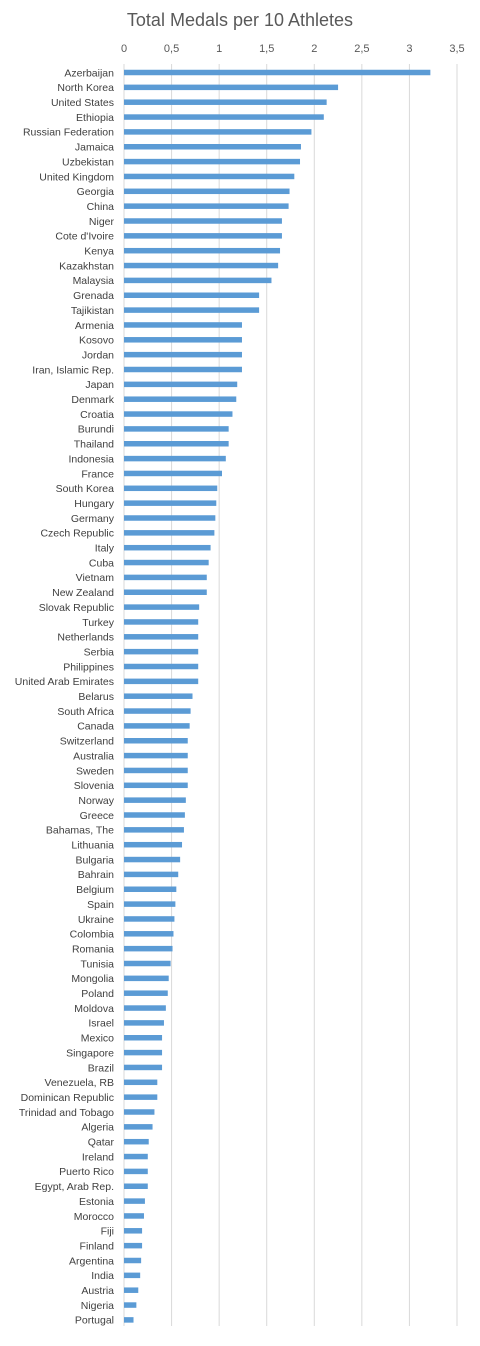 Image resolution: width=480 pixels, height=1346 pixels. Describe the element at coordinates (95, 727) in the screenshot. I see `category-label: Canada` at that location.